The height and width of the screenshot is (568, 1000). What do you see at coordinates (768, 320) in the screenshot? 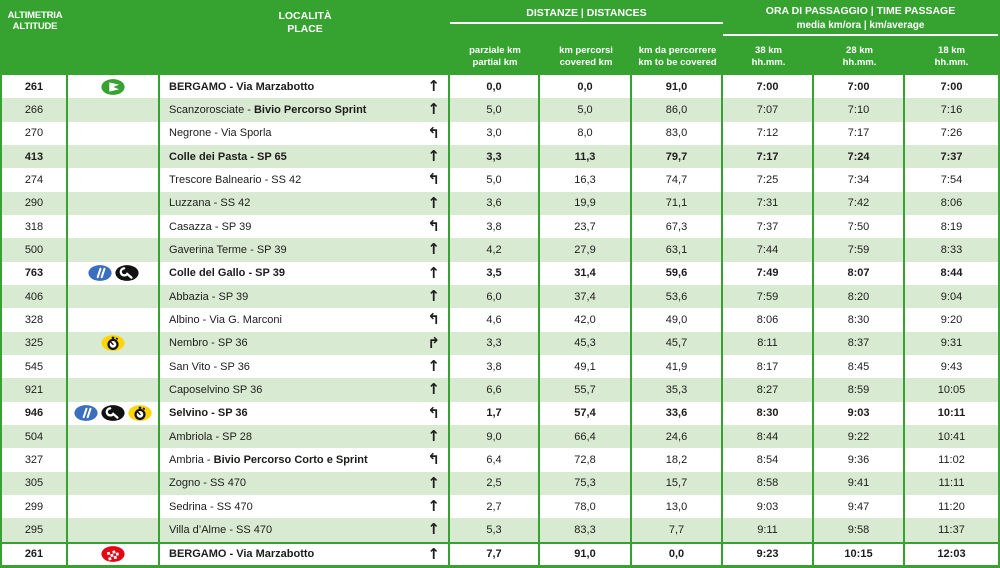
I see `time-38km-value: 8:06` at bounding box center [768, 320].